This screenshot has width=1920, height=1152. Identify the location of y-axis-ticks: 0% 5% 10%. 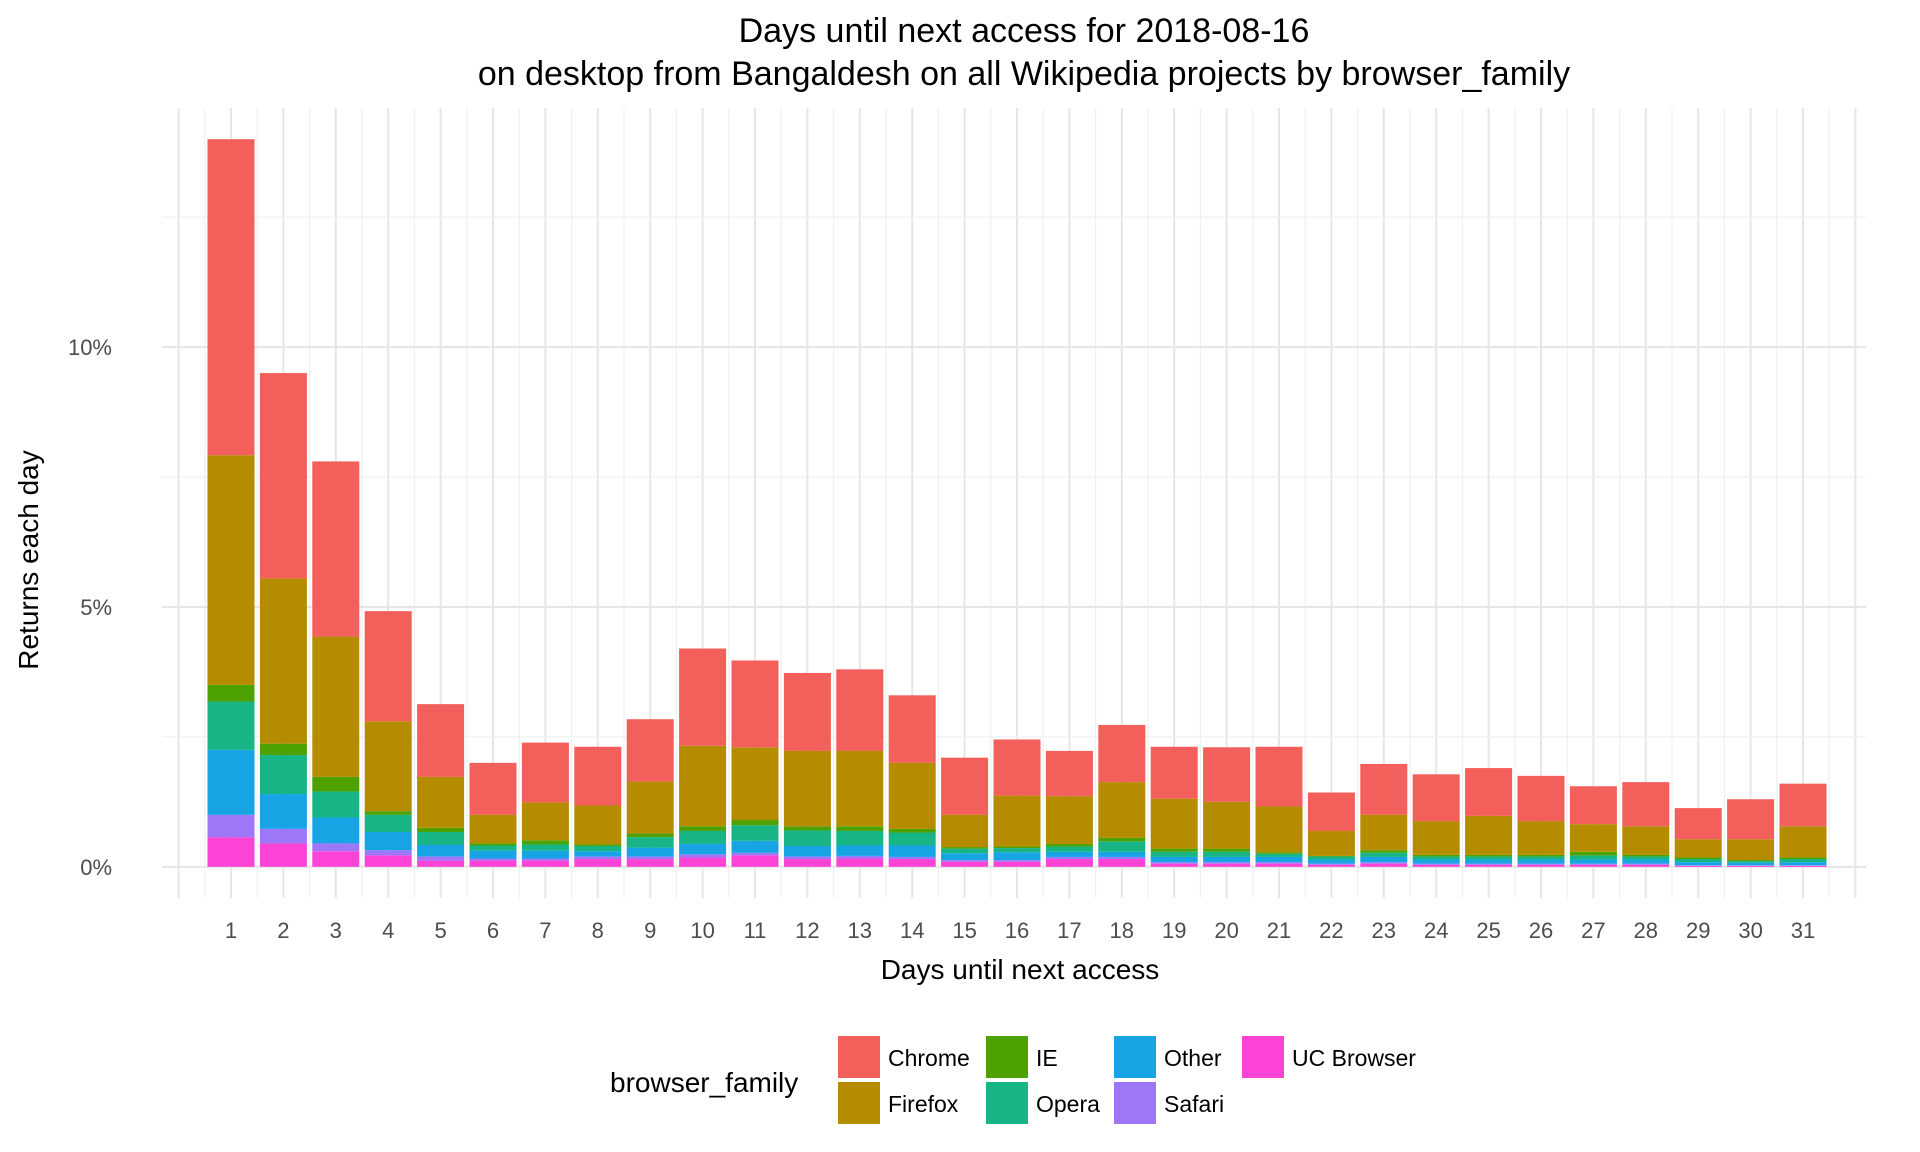
(90, 607).